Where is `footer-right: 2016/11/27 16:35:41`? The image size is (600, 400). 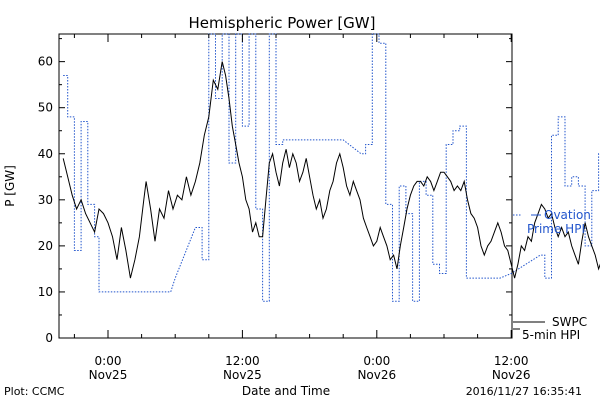 footer-right: 2016/11/27 16:35:41 is located at coordinates (524, 391).